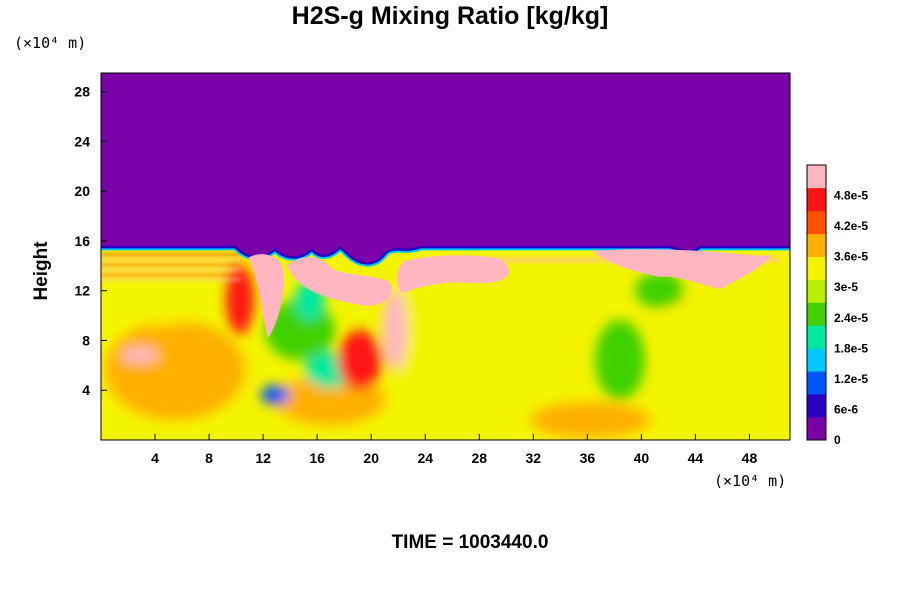 Image resolution: width=900 pixels, height=600 pixels. Describe the element at coordinates (837, 440) in the screenshot. I see `colorbar-label: 0` at that location.